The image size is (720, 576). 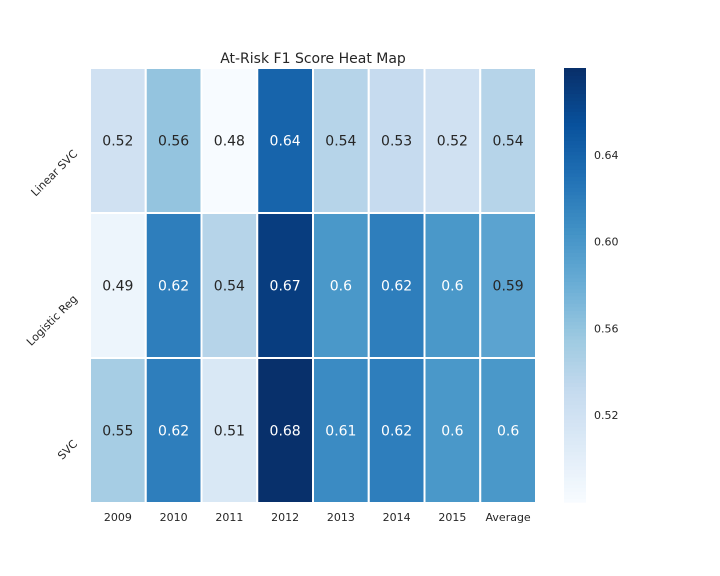 I want to click on cell-value-label: 0.68, so click(x=285, y=432).